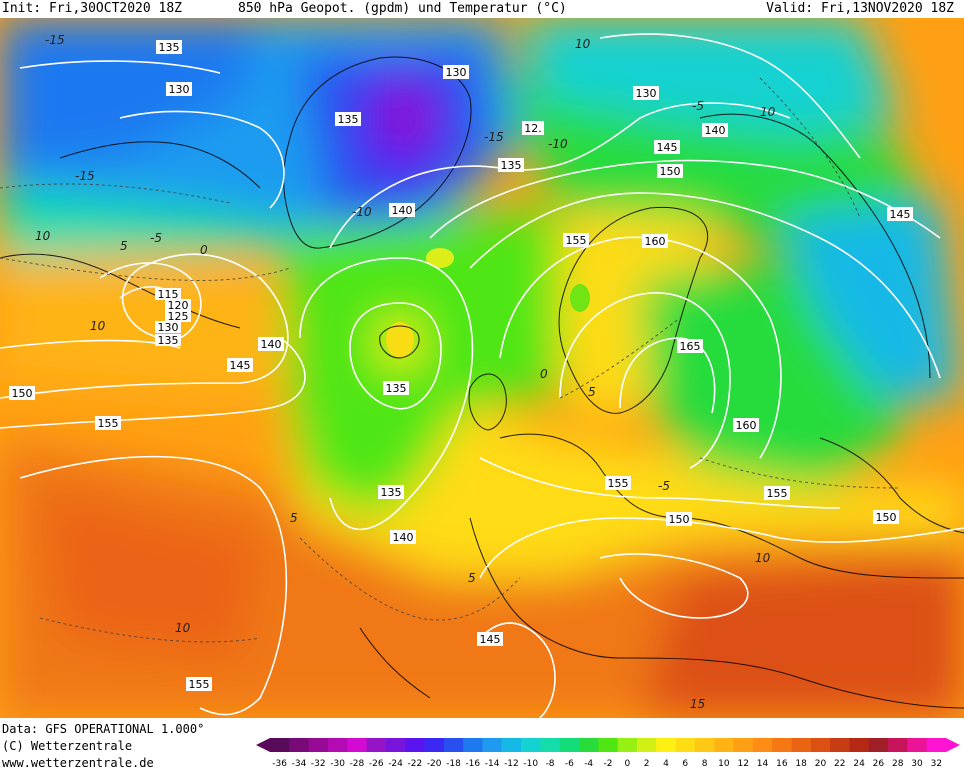 The height and width of the screenshot is (780, 964). What do you see at coordinates (697, 704) in the screenshot?
I see `temp-label: 15` at bounding box center [697, 704].